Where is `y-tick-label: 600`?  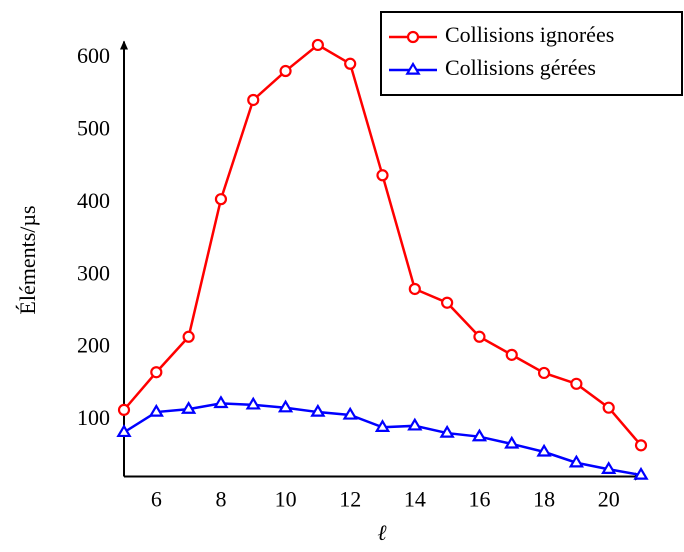 y-tick-label: 600 is located at coordinates (93, 55).